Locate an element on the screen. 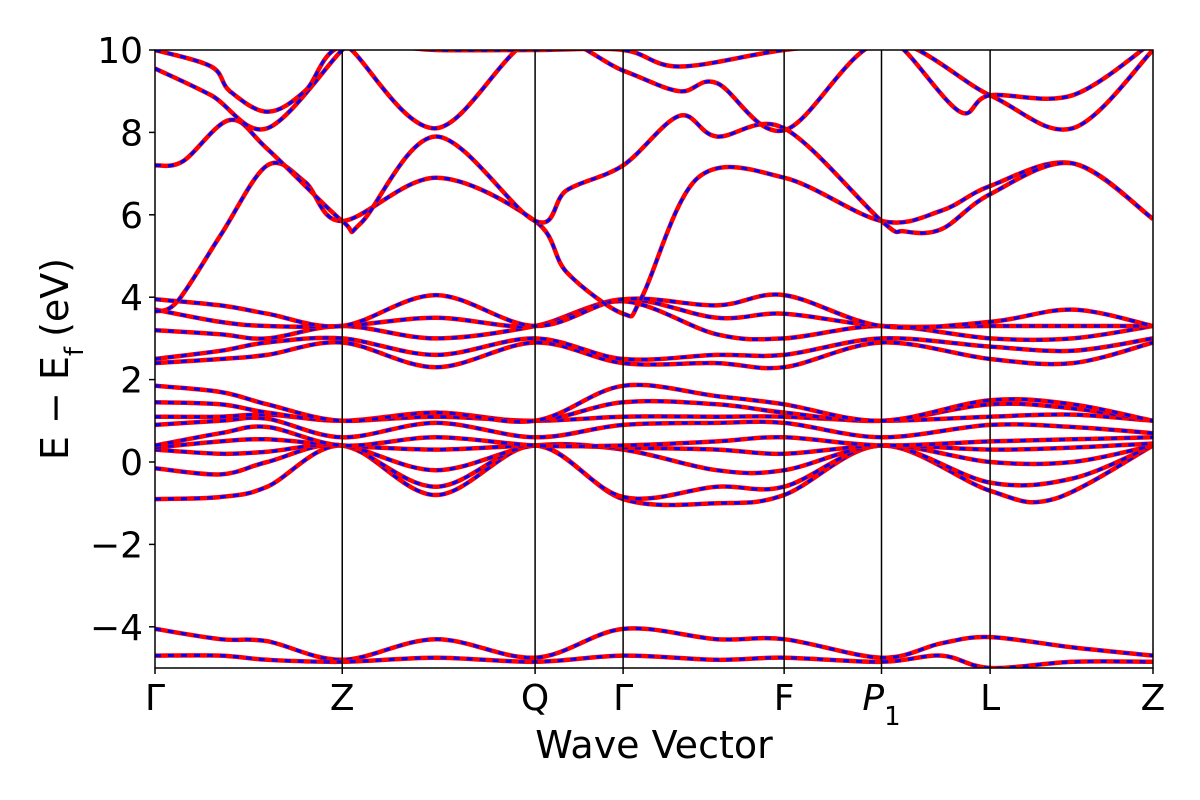 The image size is (1200, 800). kpoint-label-main-3: Γ is located at coordinates (623, 698).